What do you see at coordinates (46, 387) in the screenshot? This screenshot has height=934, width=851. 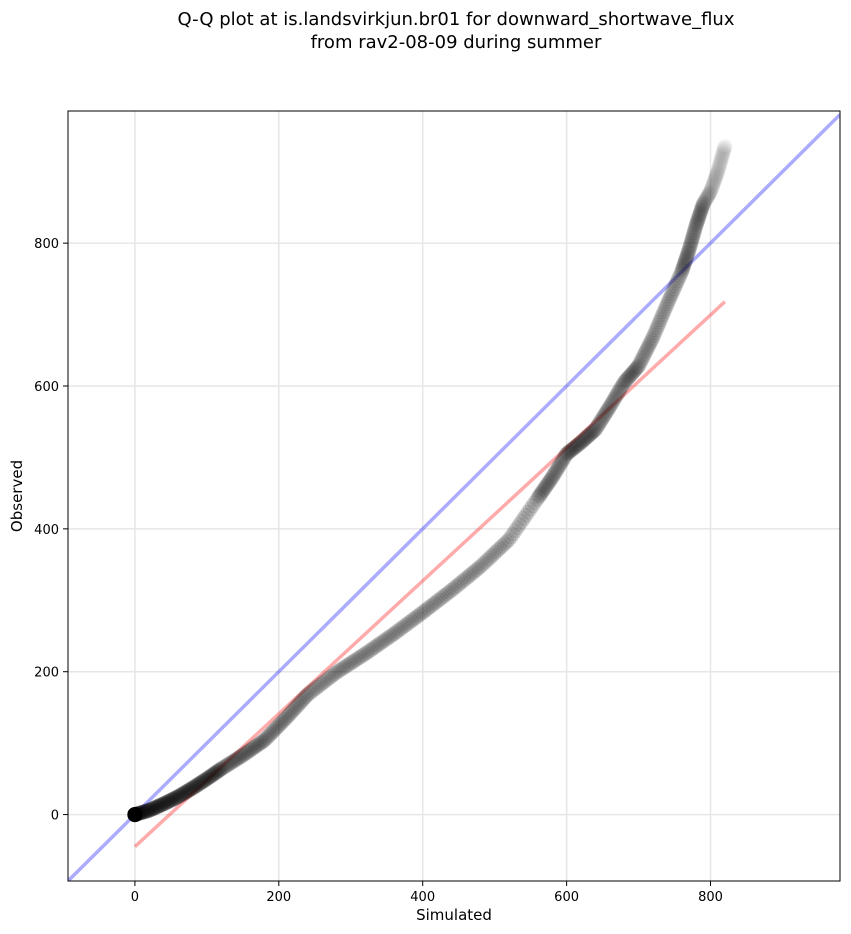 I see `y-tick-label: 600` at bounding box center [46, 387].